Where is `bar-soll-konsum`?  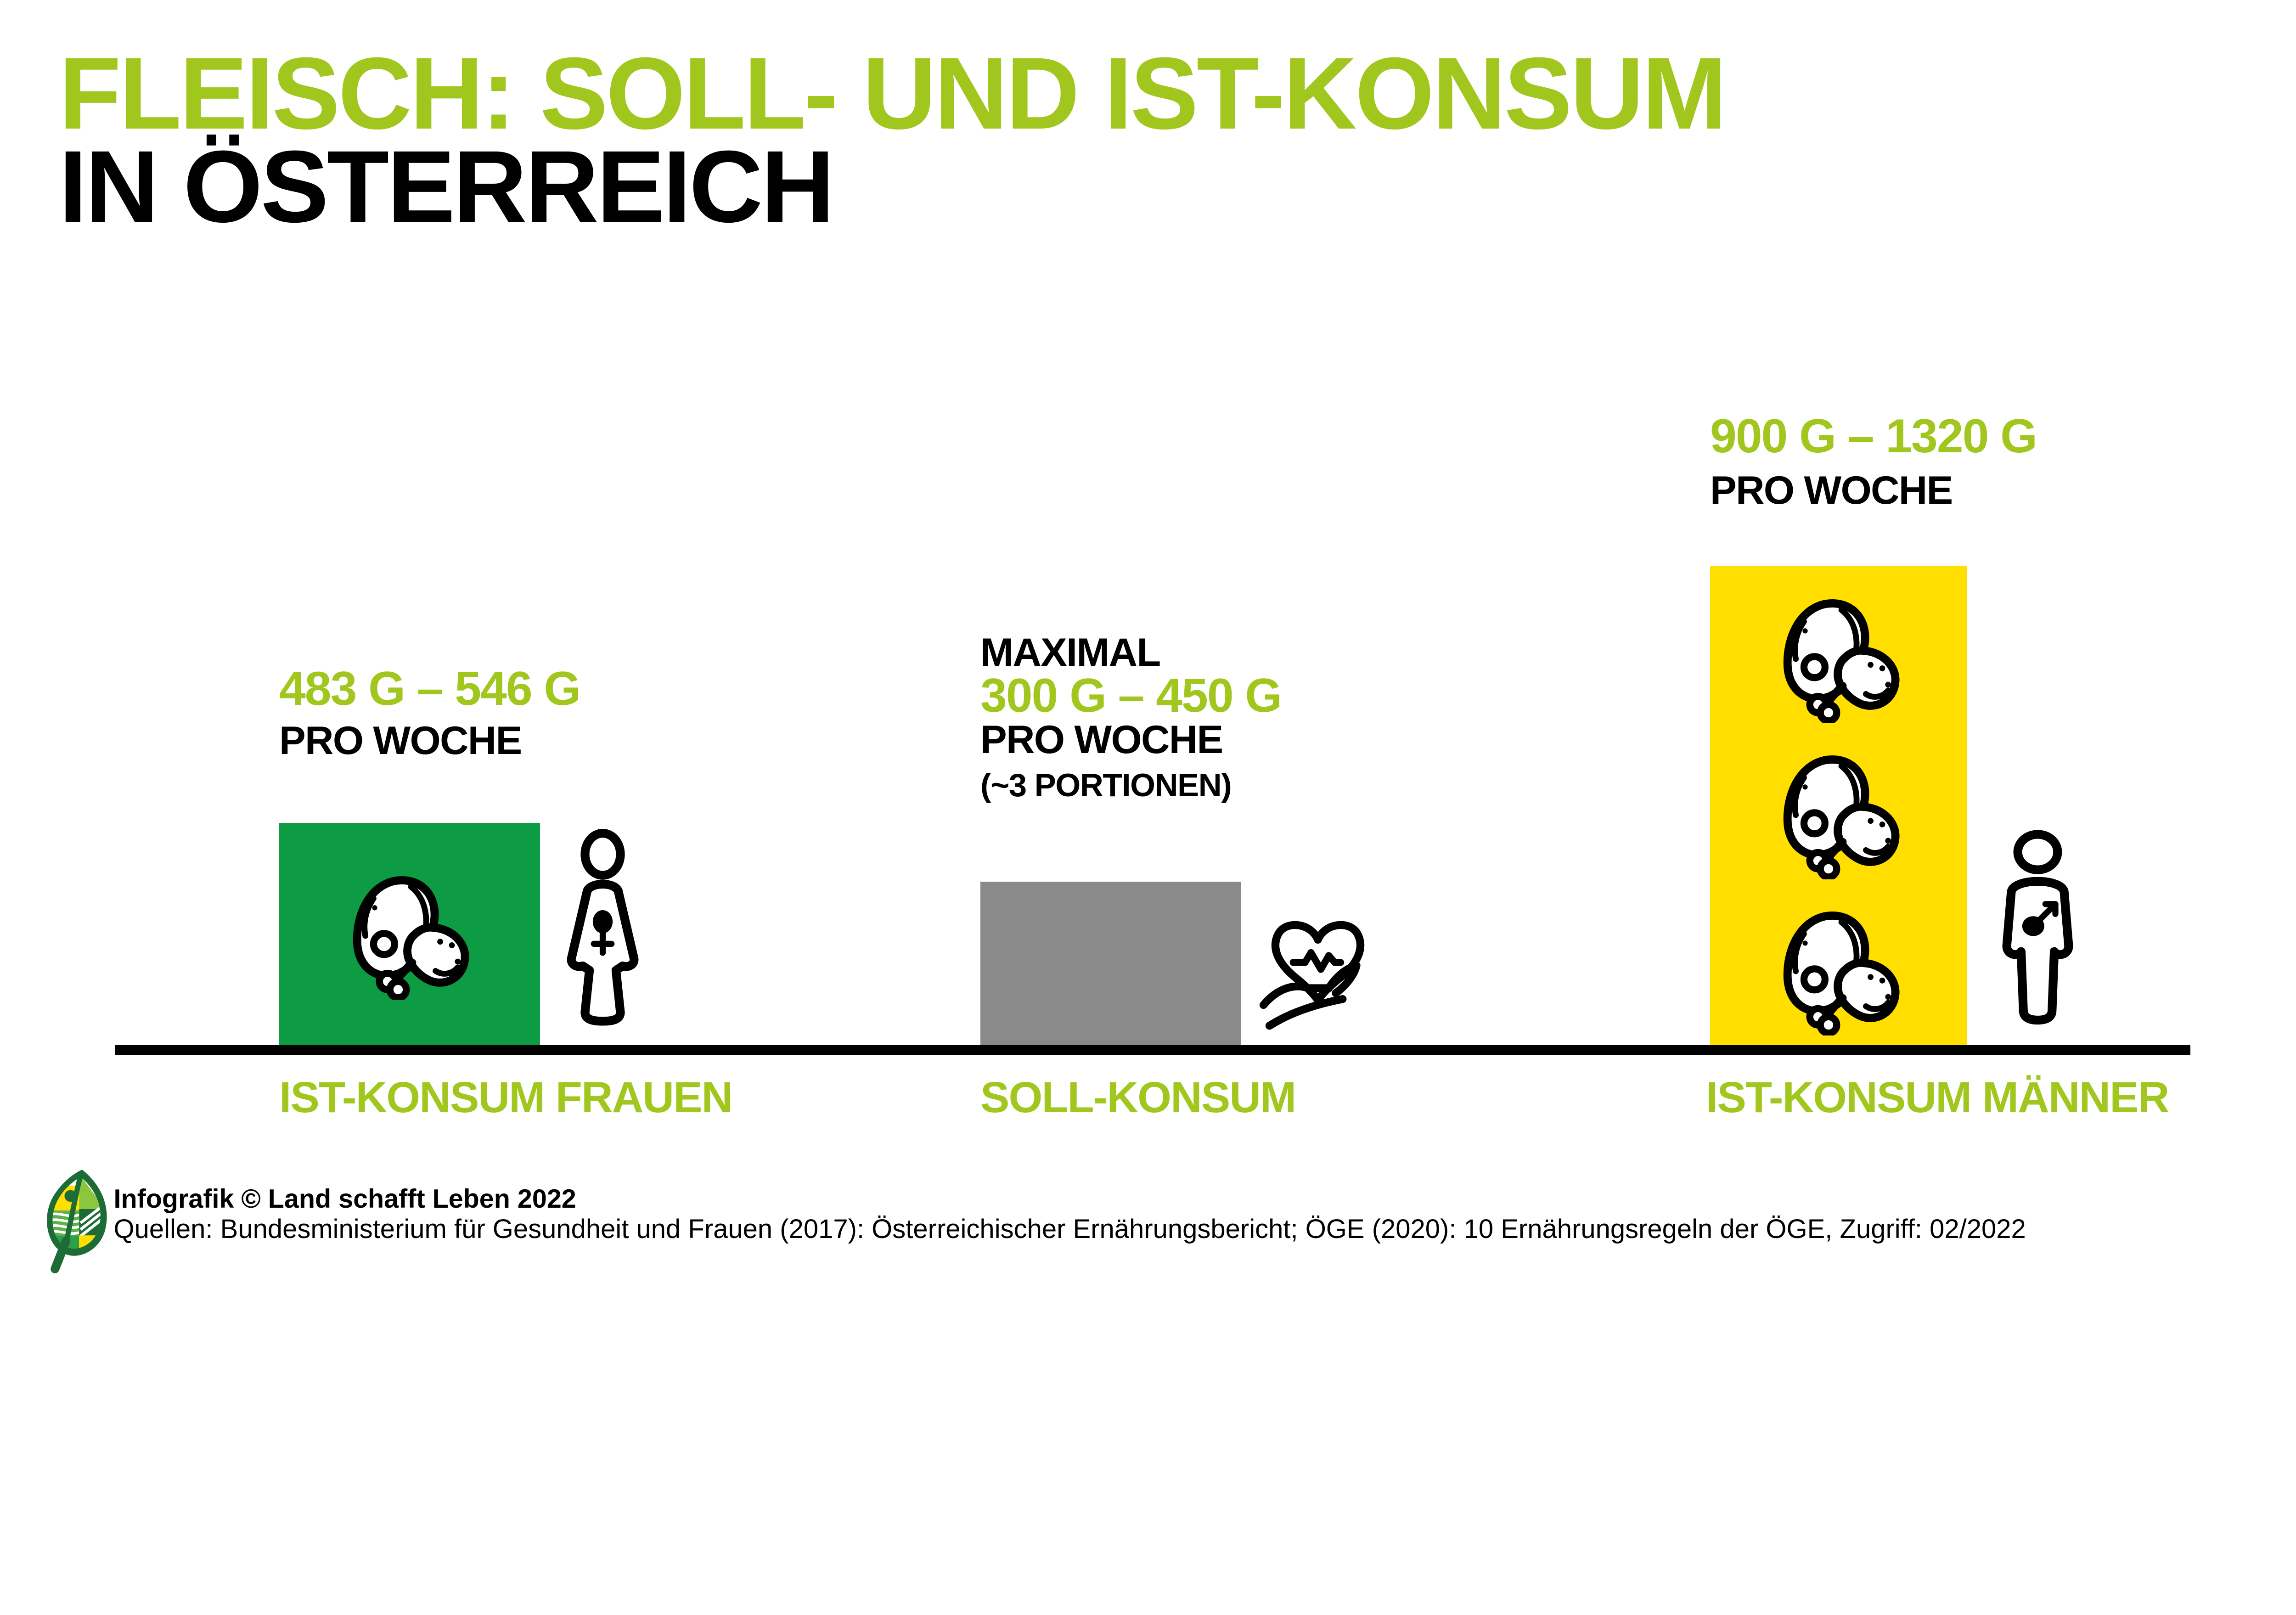 bar-soll-konsum is located at coordinates (1110, 966).